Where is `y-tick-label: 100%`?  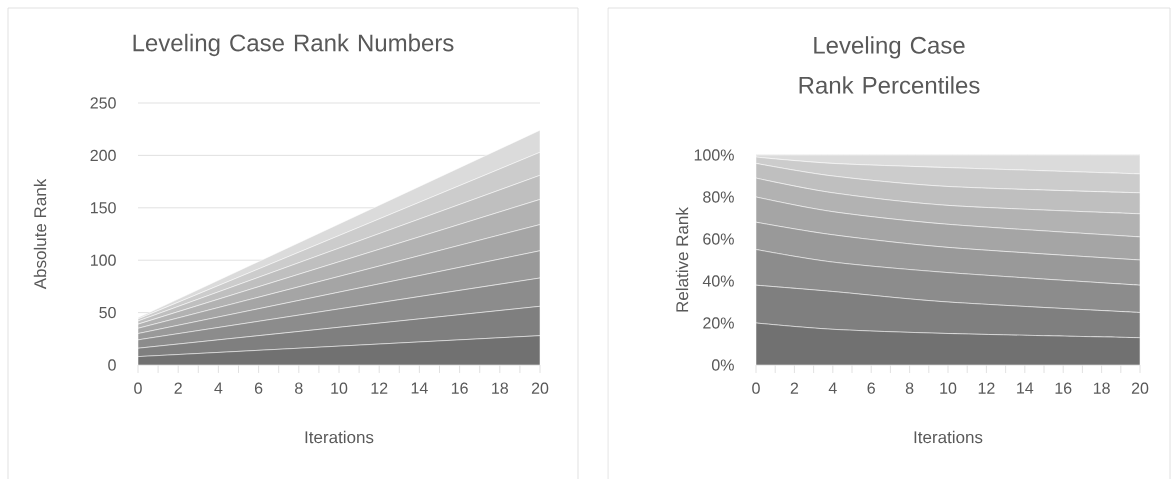
y-tick-label: 100% is located at coordinates (714, 155).